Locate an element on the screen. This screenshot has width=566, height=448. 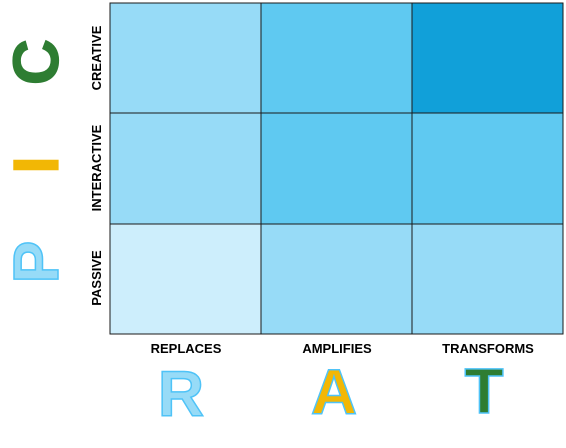
cell-interactive-replaces is located at coordinates (185, 168).